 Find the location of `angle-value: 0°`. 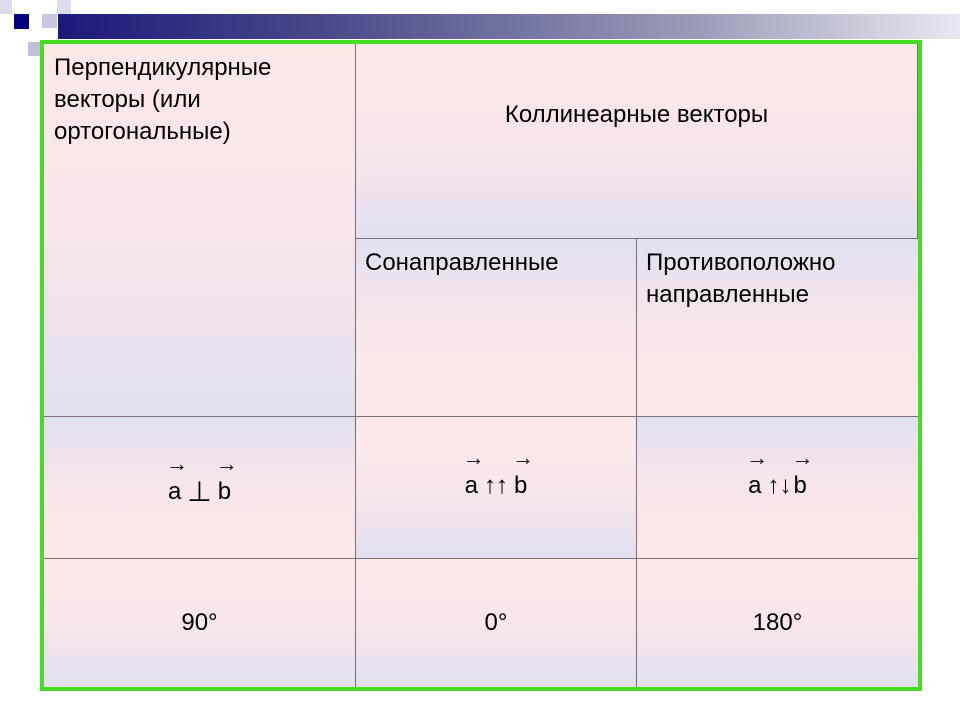

angle-value: 0° is located at coordinates (496, 622).